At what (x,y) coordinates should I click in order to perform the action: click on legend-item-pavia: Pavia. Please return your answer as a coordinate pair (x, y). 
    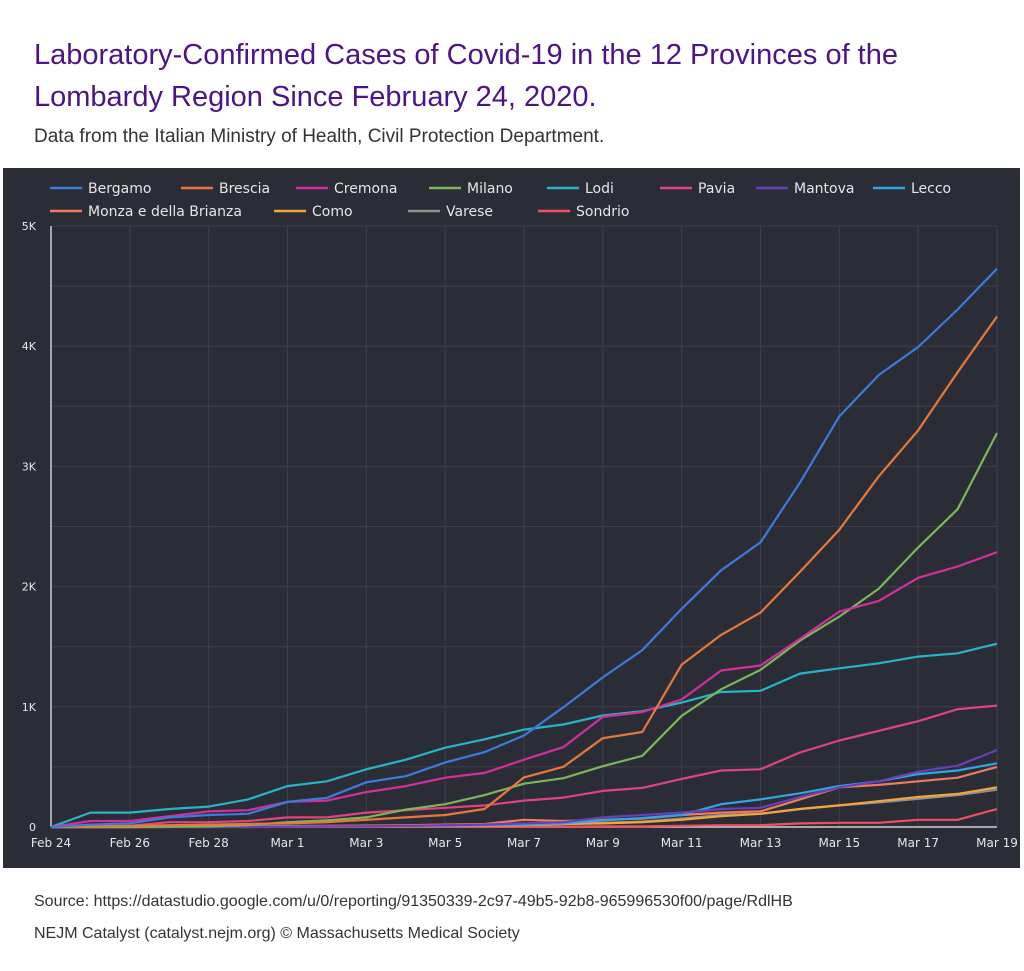
    Looking at the image, I should click on (697, 189).